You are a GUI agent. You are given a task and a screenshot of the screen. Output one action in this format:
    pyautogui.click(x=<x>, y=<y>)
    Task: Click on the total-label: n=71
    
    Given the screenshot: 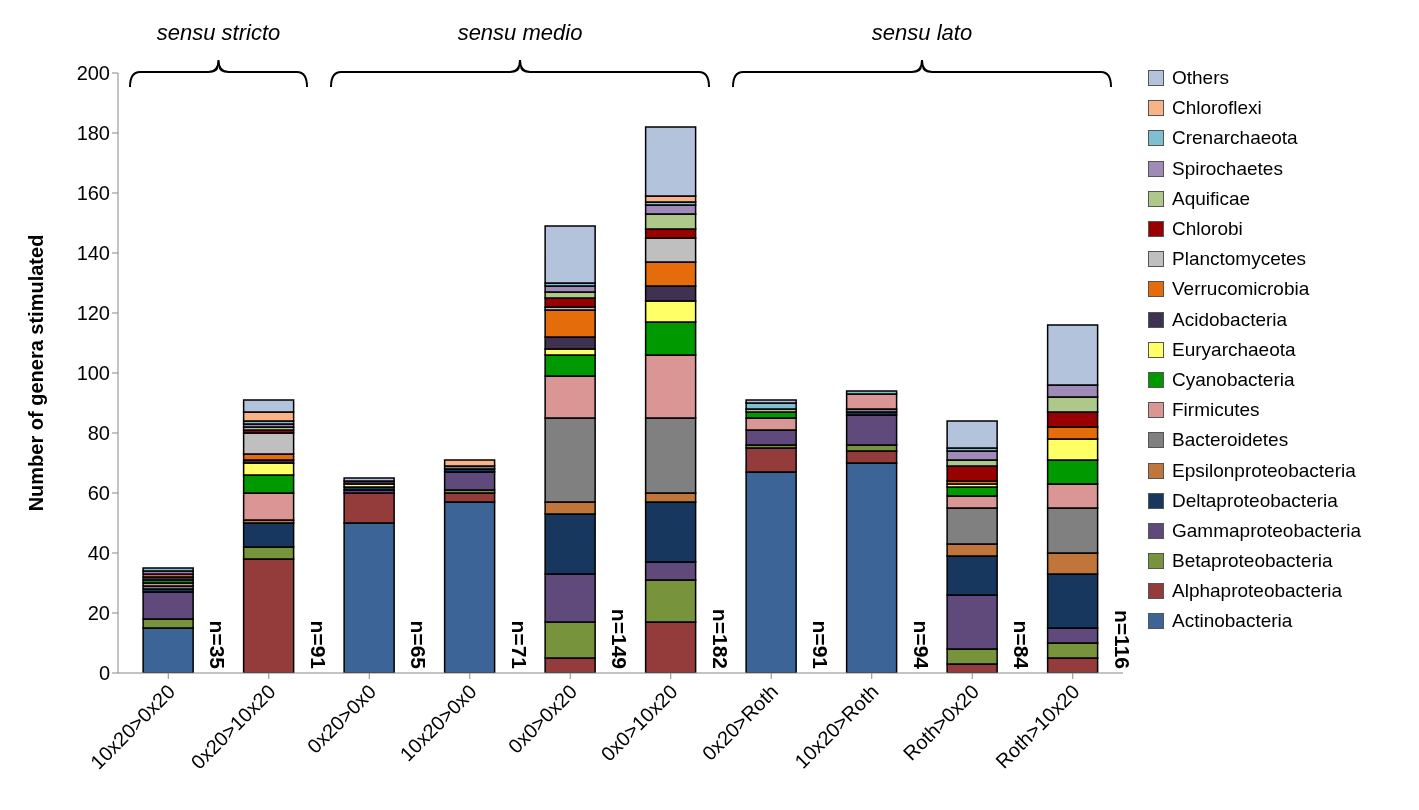 What is the action you would take?
    pyautogui.click(x=519, y=645)
    